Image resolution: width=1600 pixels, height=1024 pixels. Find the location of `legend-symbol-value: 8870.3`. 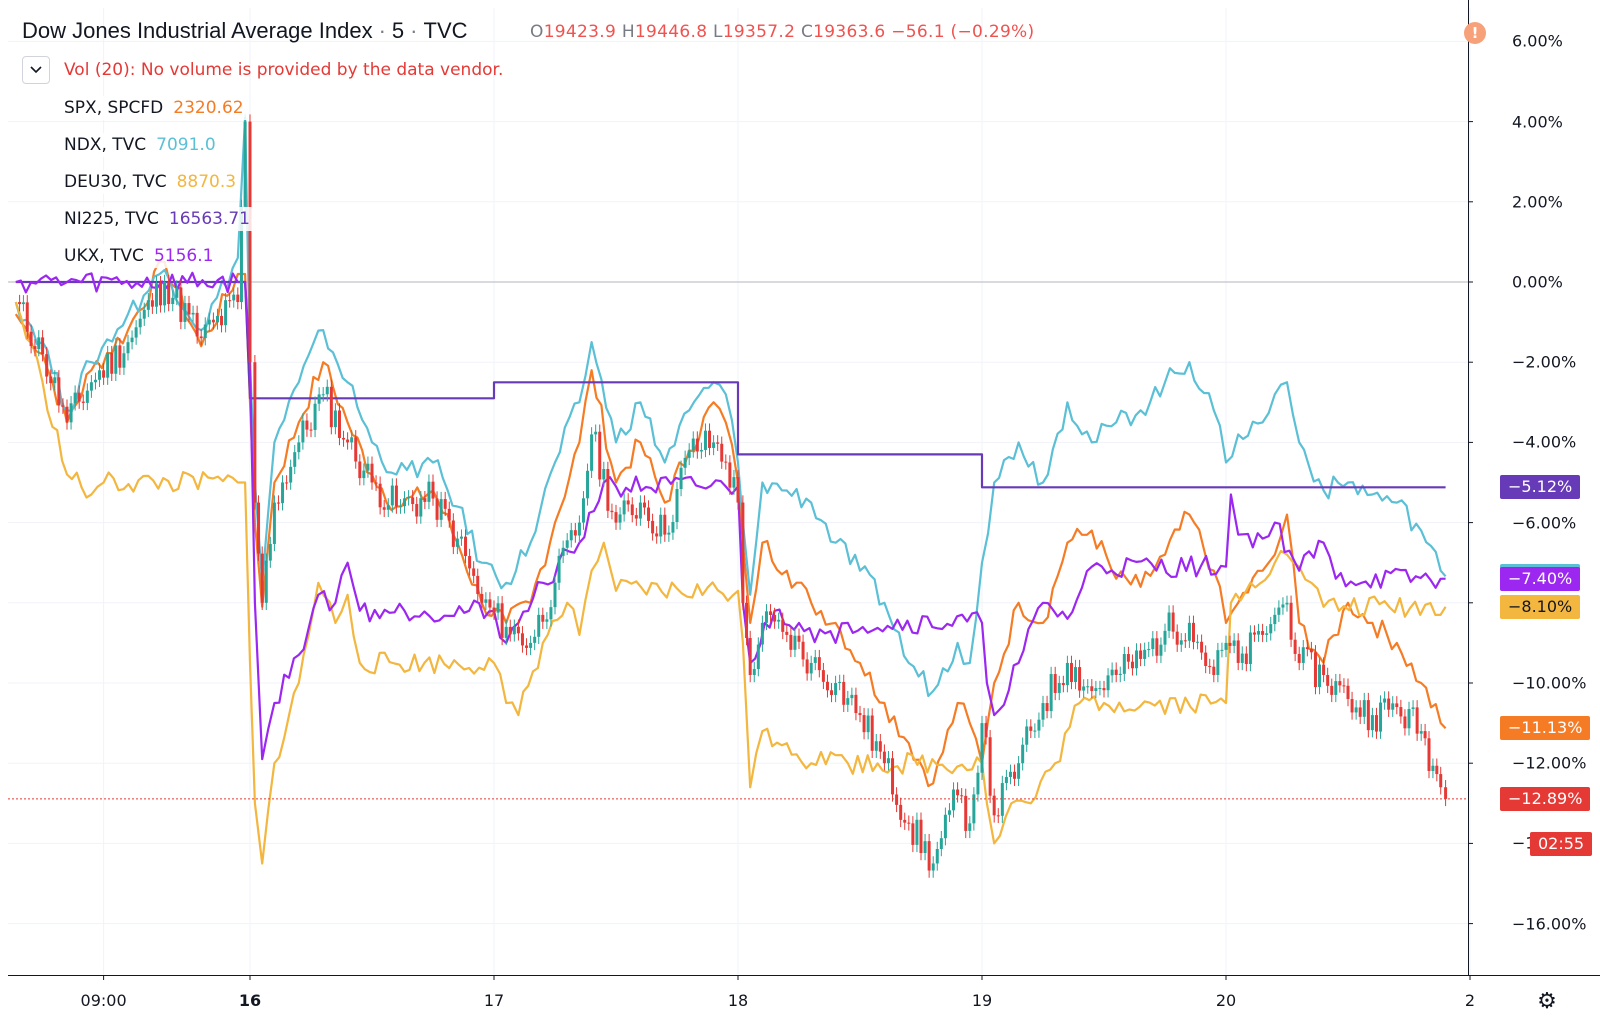

legend-symbol-value: 8870.3 is located at coordinates (206, 182).